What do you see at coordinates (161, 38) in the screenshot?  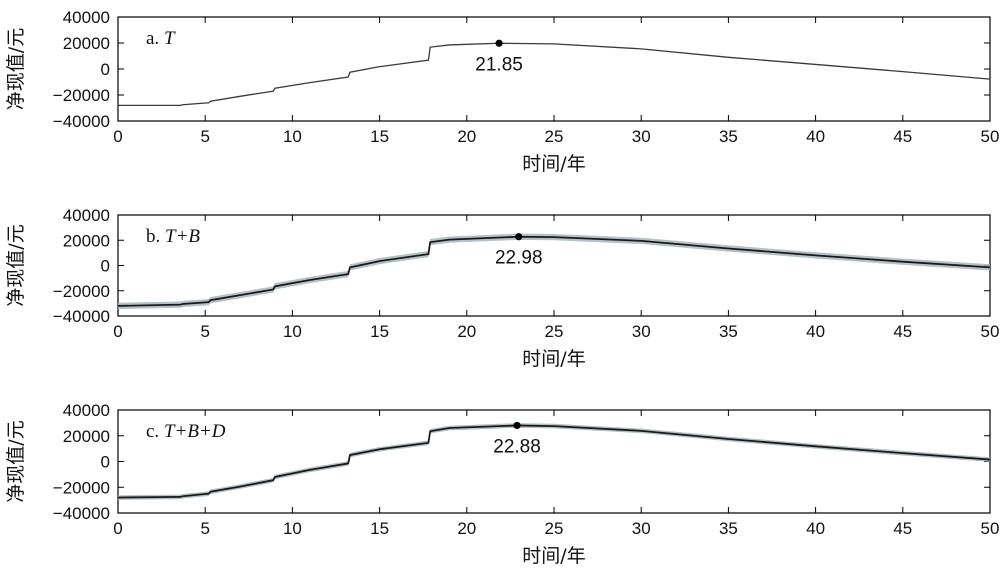 I see `panel-label: a. T` at bounding box center [161, 38].